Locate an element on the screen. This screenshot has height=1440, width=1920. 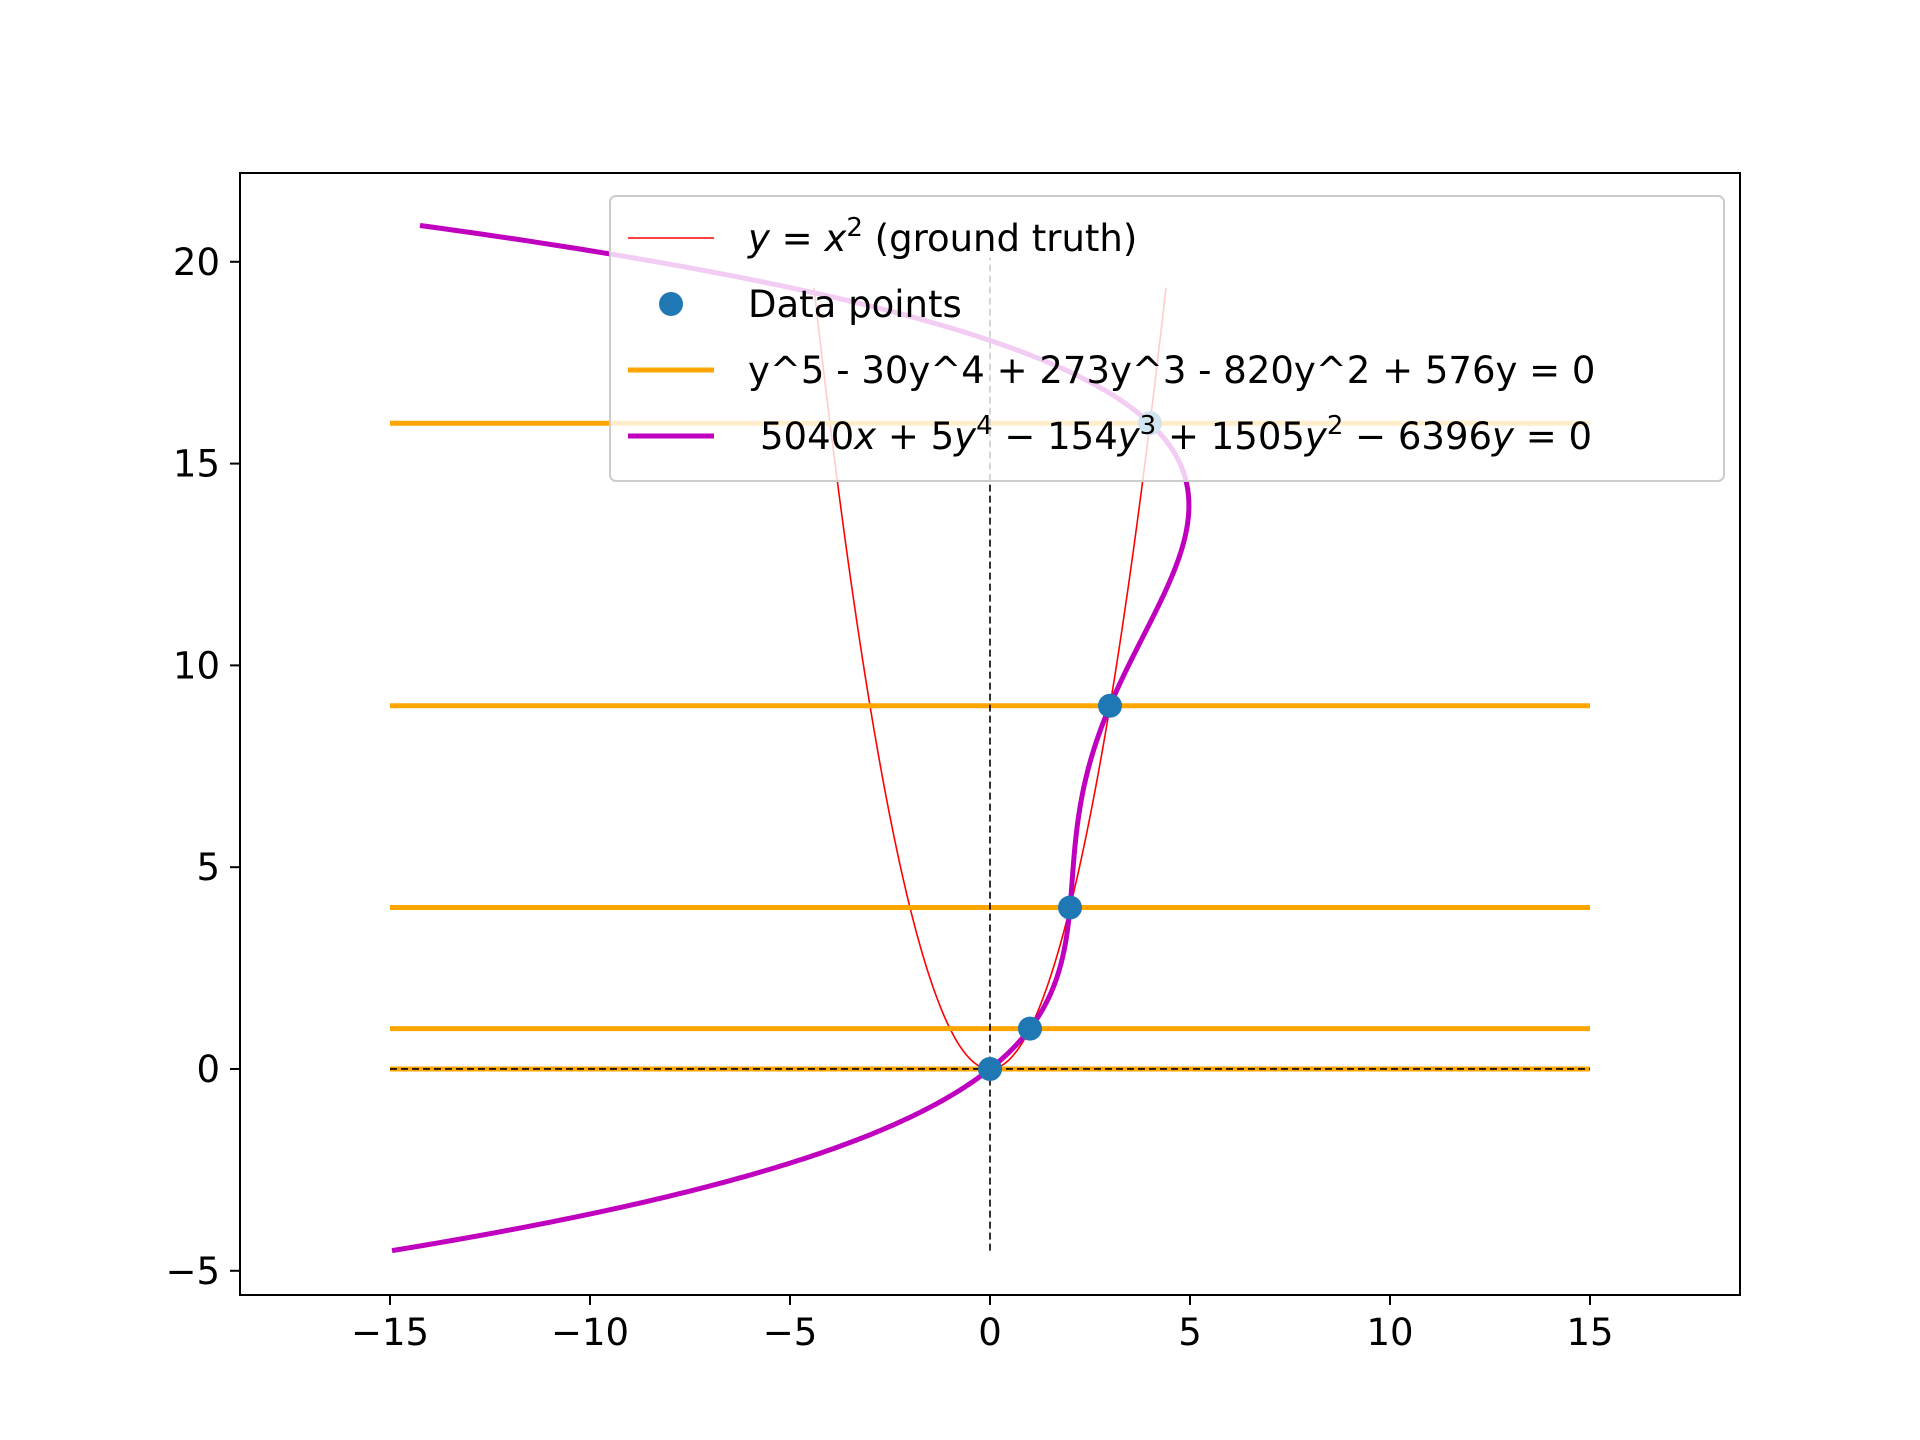
y-tick-label: 20 is located at coordinates (196, 262).